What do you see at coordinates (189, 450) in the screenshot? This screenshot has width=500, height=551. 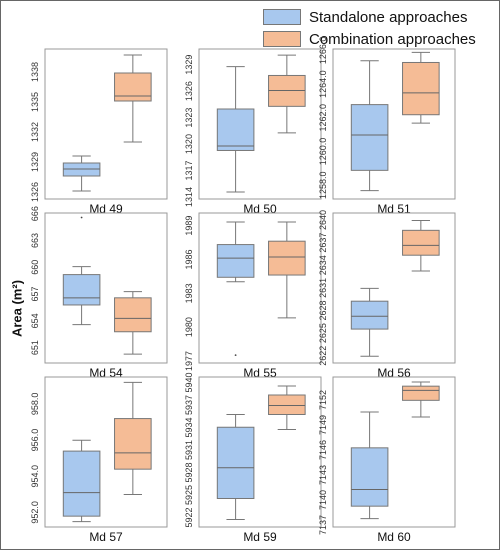 I see `y-tick-label: 5931` at bounding box center [189, 450].